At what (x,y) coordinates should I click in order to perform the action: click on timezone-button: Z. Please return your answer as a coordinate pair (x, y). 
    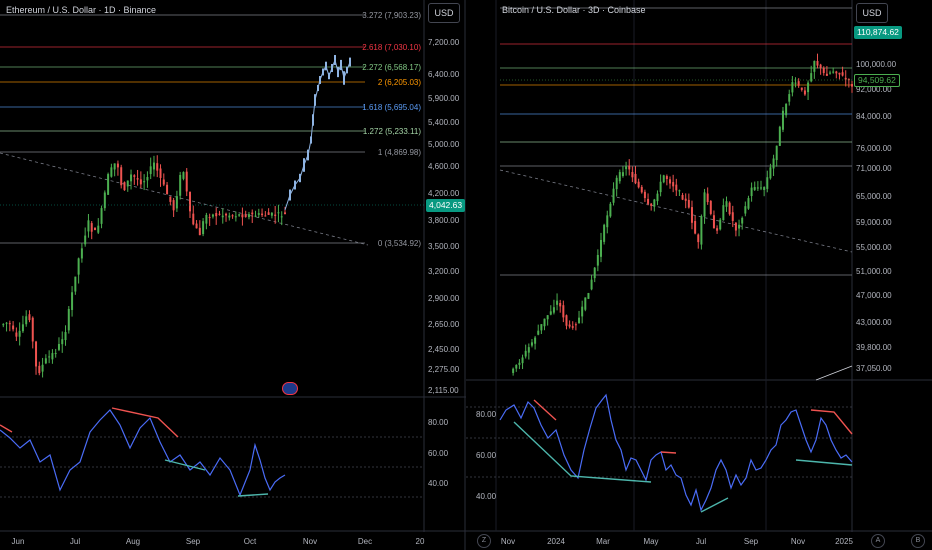
    Looking at the image, I should click on (484, 541).